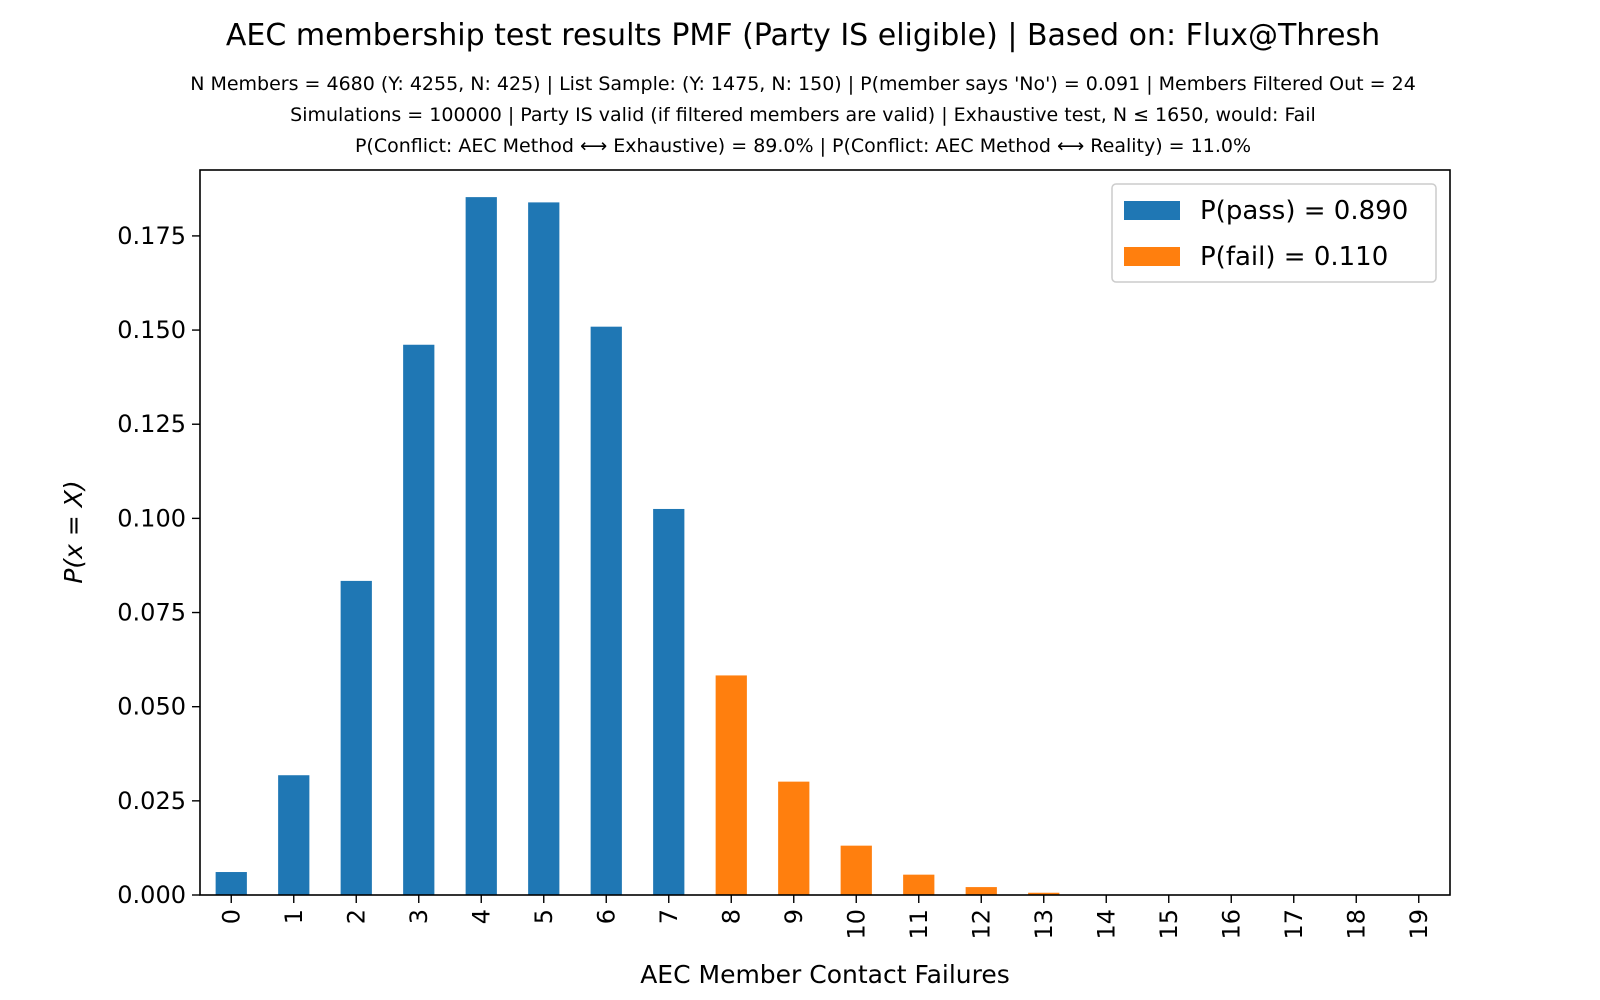 The width and height of the screenshot is (1600, 1000). What do you see at coordinates (825, 917) in the screenshot?
I see `x-axis: 0 1 2 3 4 5 6 7 8 9 10 11 12 13 14 15 16 17 18 19` at bounding box center [825, 917].